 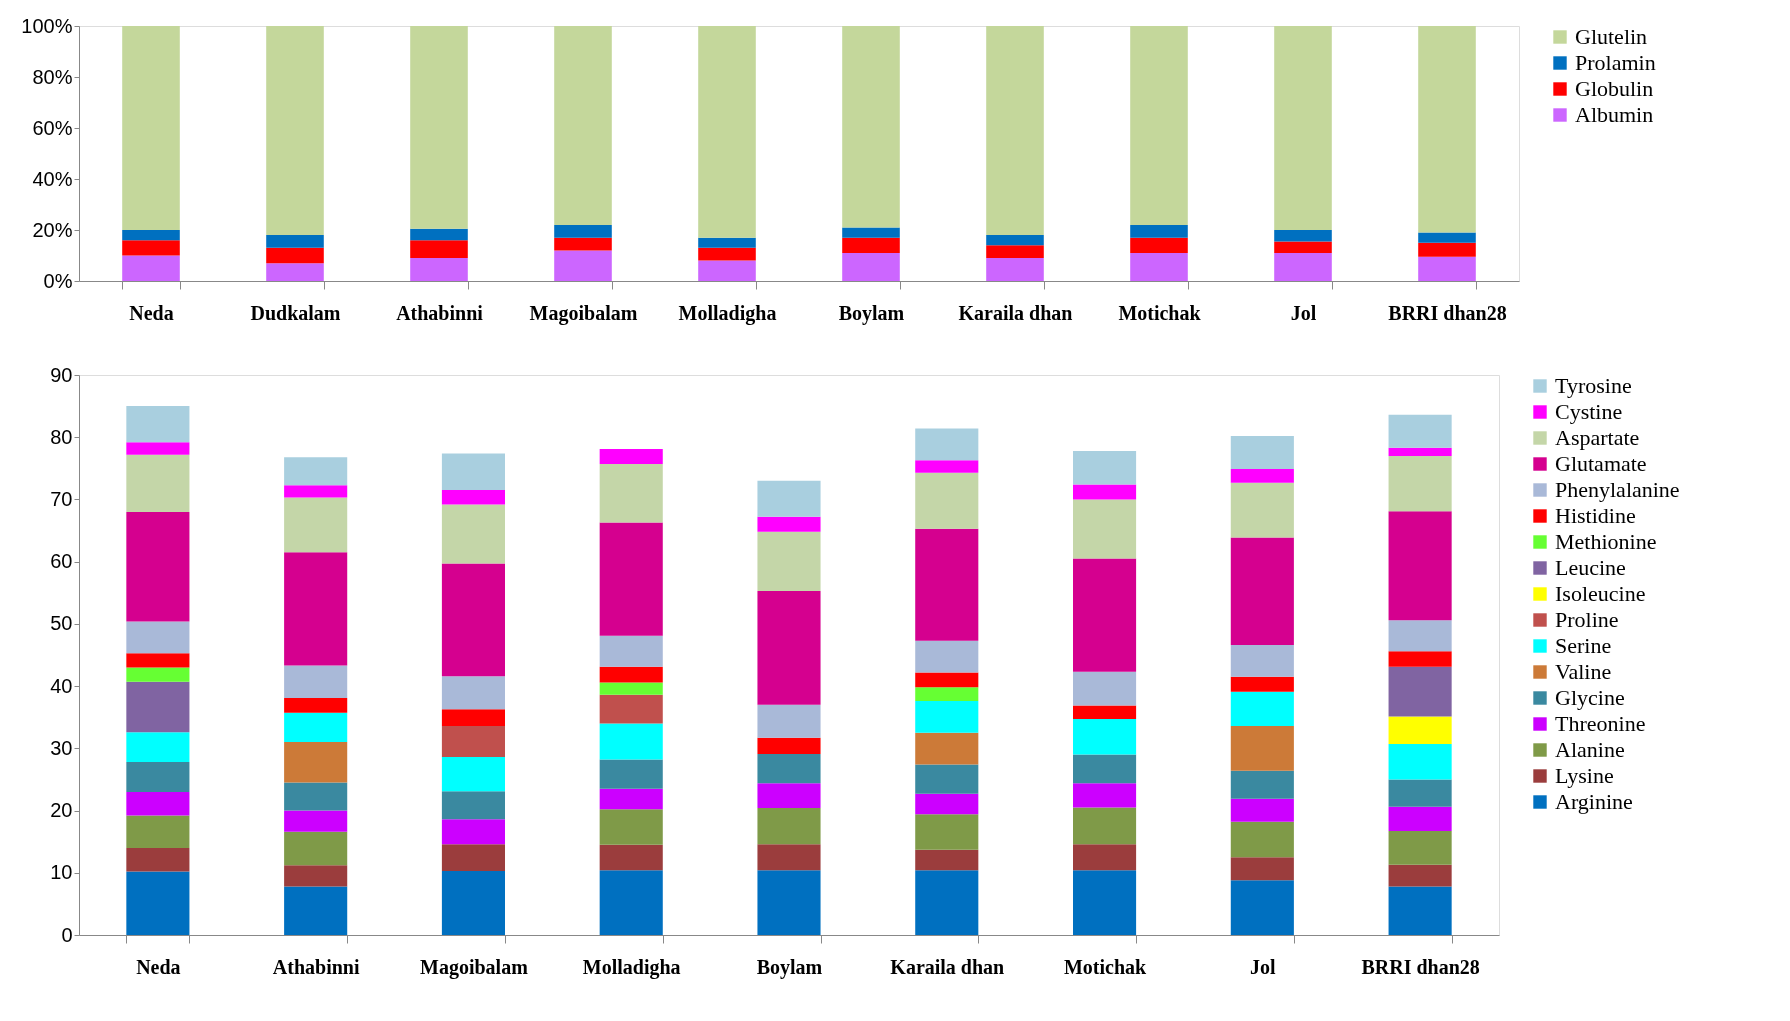 I want to click on legend-label: Phenylalanine, so click(x=1617, y=489).